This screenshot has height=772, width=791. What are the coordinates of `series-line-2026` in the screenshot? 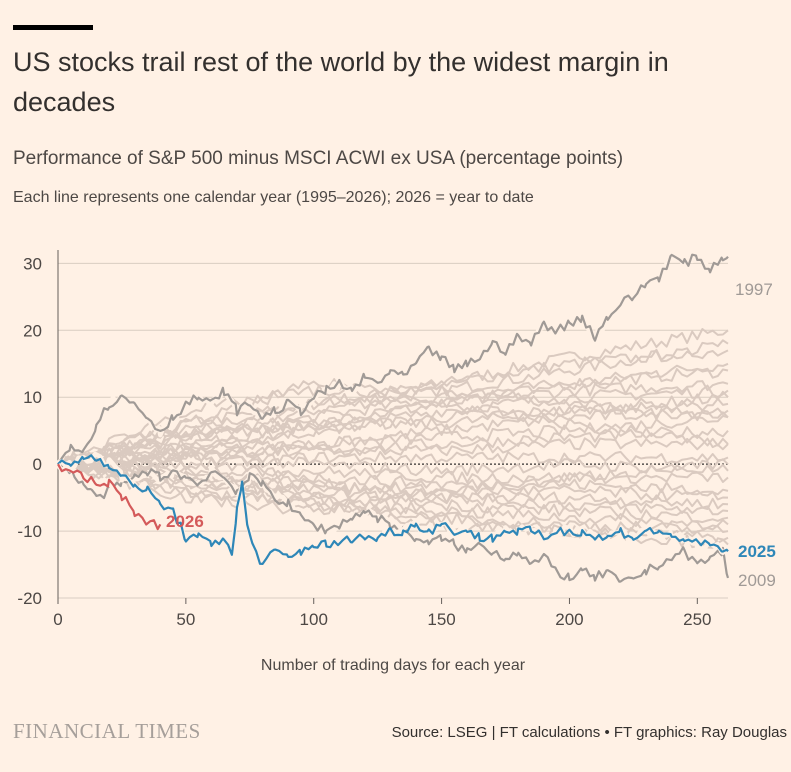 It's located at (109, 497).